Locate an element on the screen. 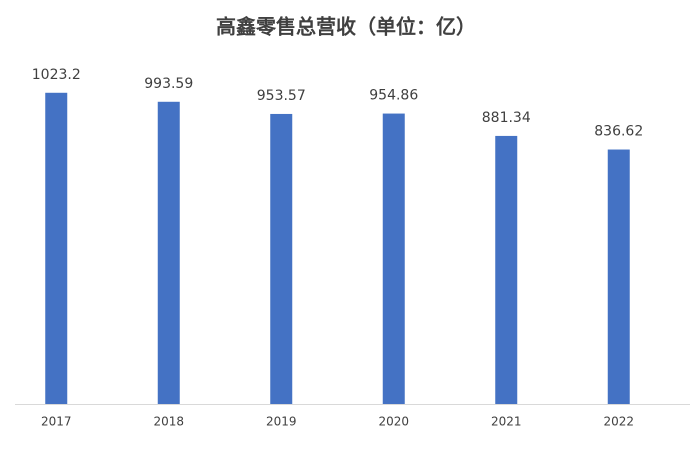  x-tick-label: 2022 is located at coordinates (618, 422).